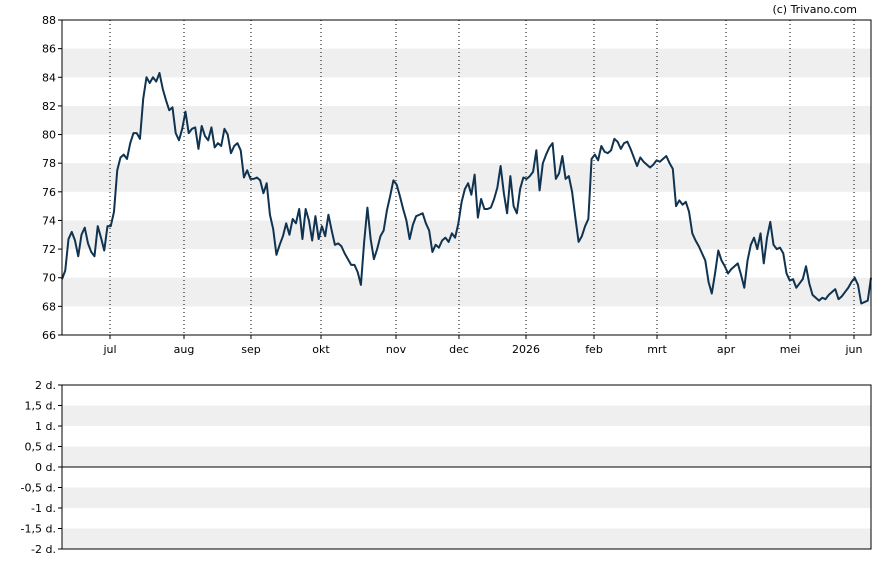 The height and width of the screenshot is (565, 888). Describe the element at coordinates (49, 220) in the screenshot. I see `y-tick-label: 74` at that location.